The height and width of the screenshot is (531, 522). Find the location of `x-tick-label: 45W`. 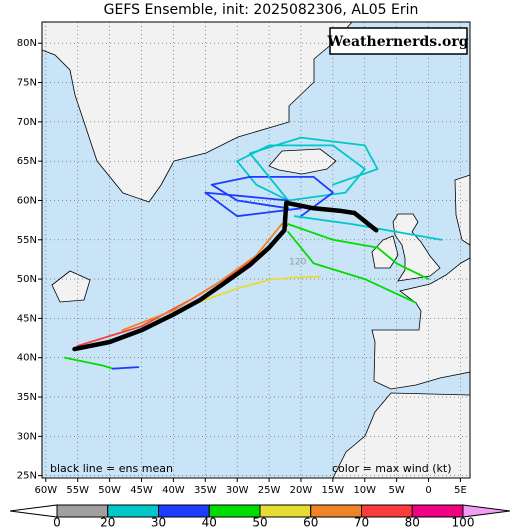

x-tick-label: 45W is located at coordinates (141, 490).